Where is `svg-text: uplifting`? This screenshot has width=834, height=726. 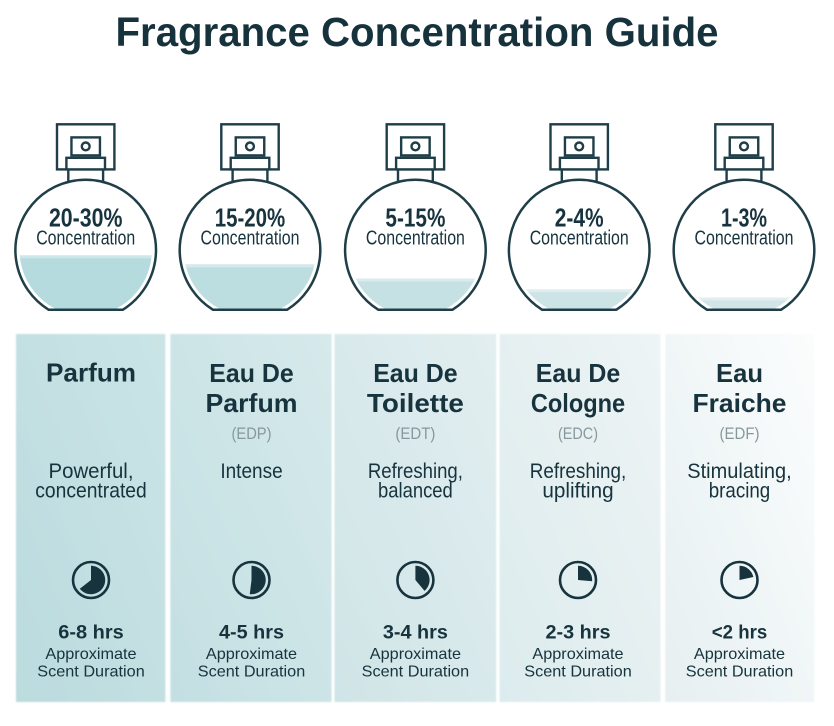 svg-text: uplifting is located at coordinates (577, 491).